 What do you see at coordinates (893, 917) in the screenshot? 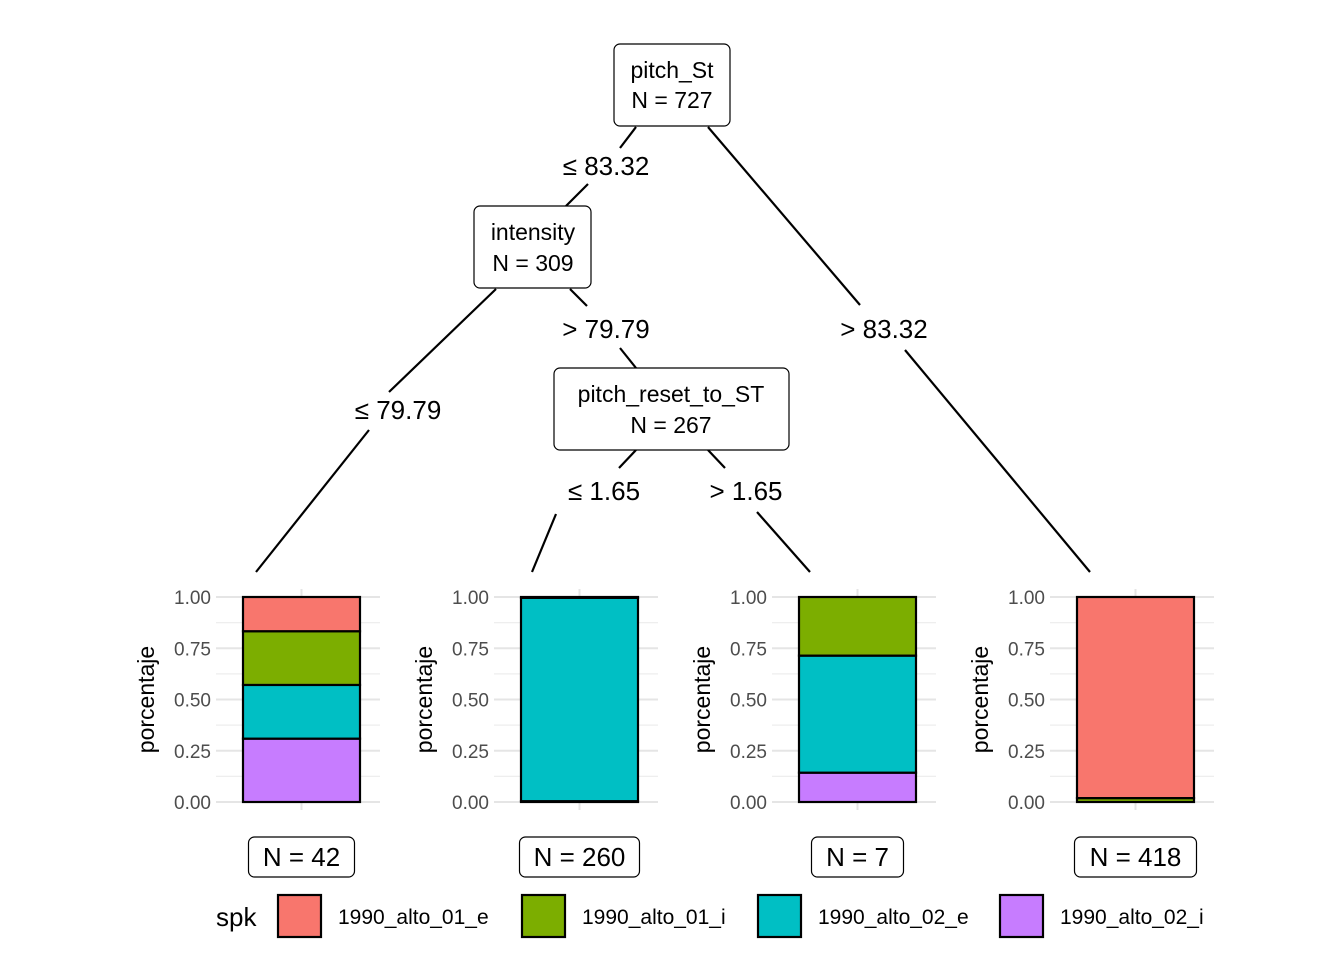
I see `legend-label: 1990_alto_02_e` at bounding box center [893, 917].